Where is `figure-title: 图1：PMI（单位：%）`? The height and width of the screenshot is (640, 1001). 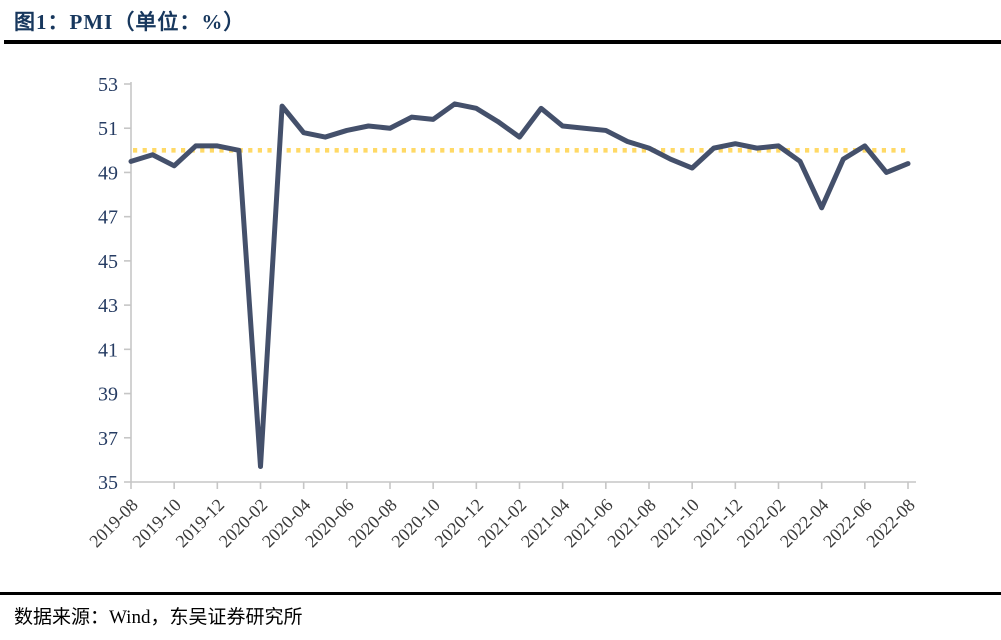 figure-title: 图1：PMI（单位：%） is located at coordinates (130, 22).